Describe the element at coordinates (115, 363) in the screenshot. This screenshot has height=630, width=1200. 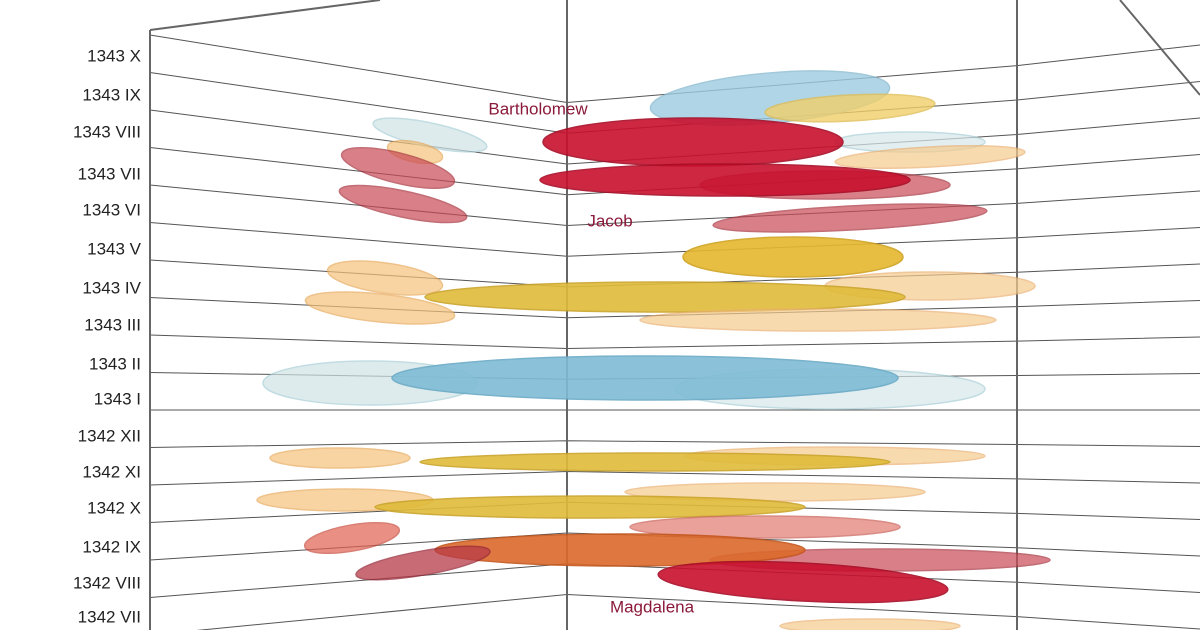
I see `row-label: 1343 II` at that location.